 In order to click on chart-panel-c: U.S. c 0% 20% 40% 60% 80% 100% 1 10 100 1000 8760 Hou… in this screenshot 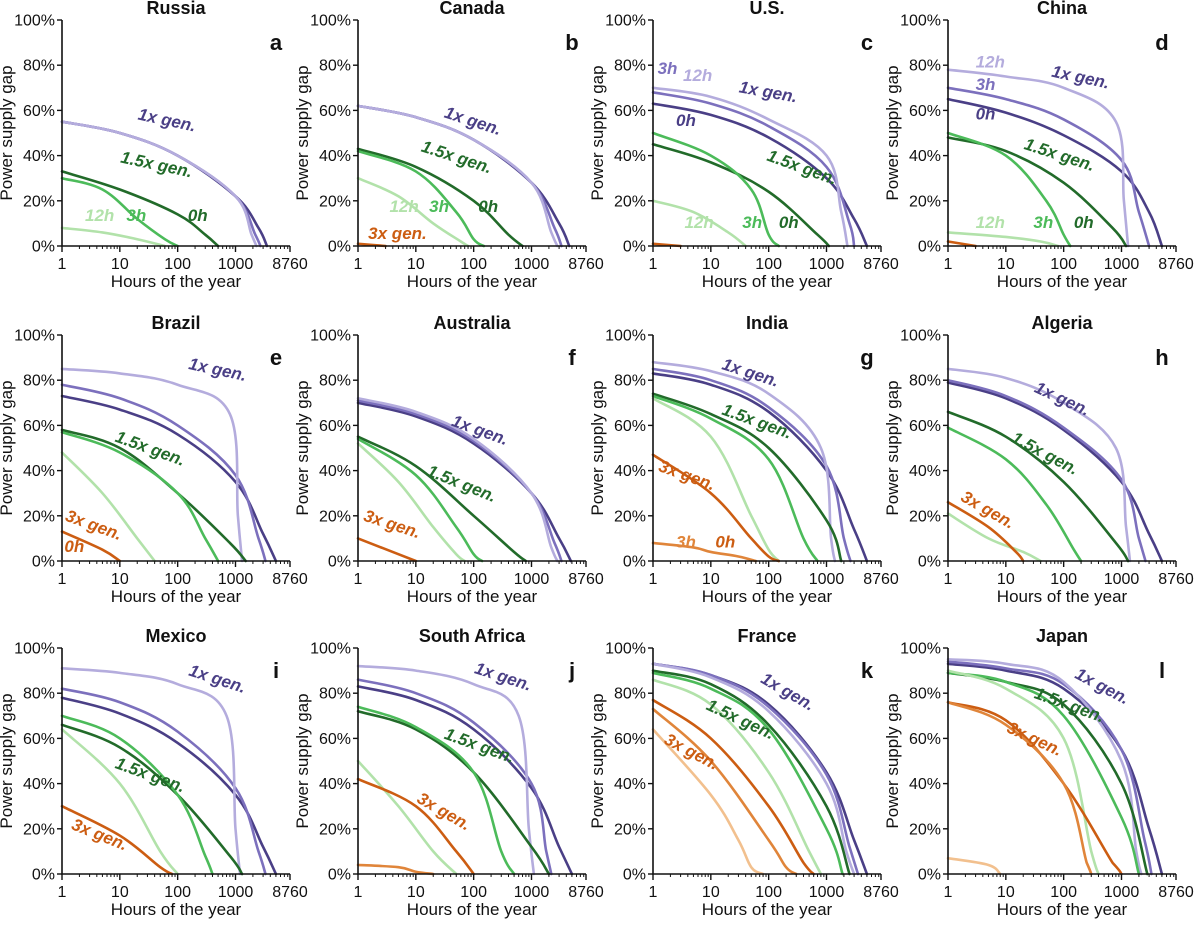, I will do `click(743, 145)`.